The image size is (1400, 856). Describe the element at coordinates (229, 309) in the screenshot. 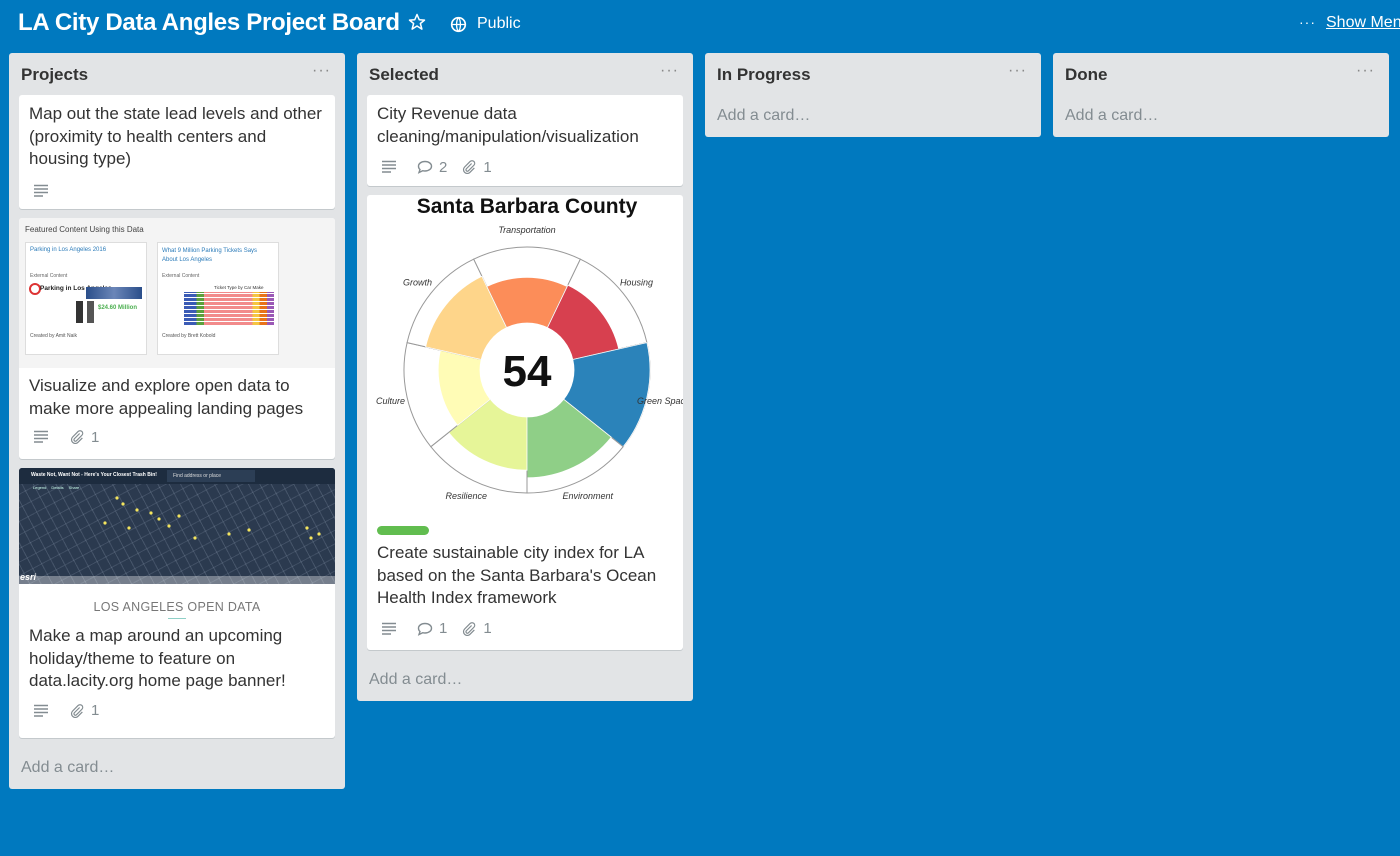

I see `tile-stacked-bars` at that location.